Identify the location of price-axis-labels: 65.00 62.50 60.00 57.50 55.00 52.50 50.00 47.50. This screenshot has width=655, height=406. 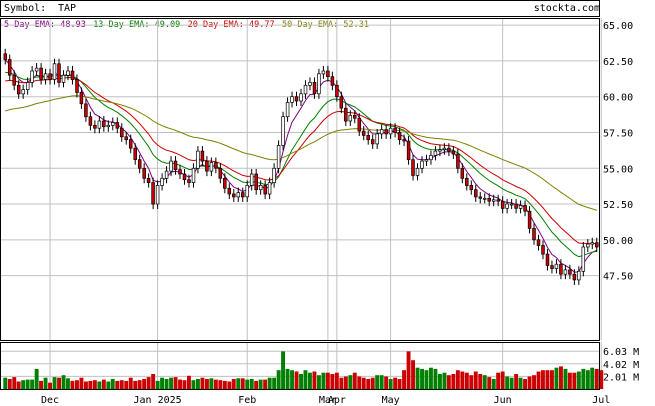
(618, 151).